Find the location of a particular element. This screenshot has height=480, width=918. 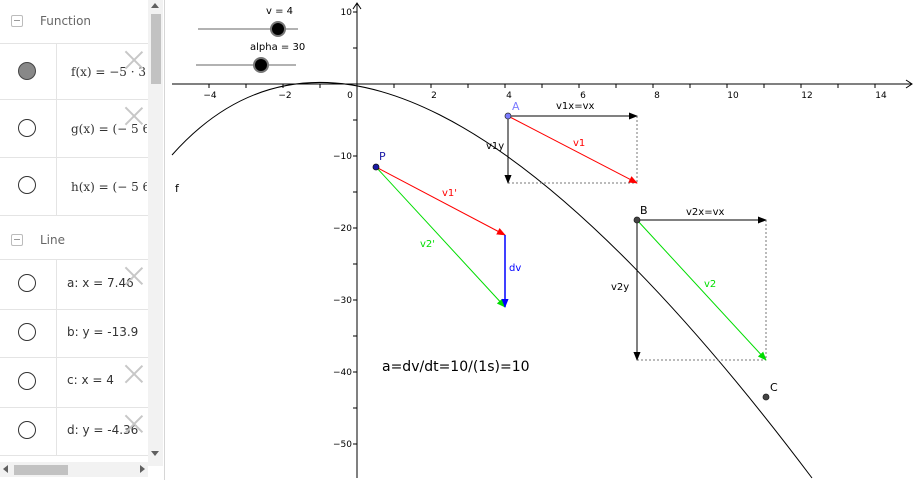

x-tick-label: 0 is located at coordinates (350, 96).